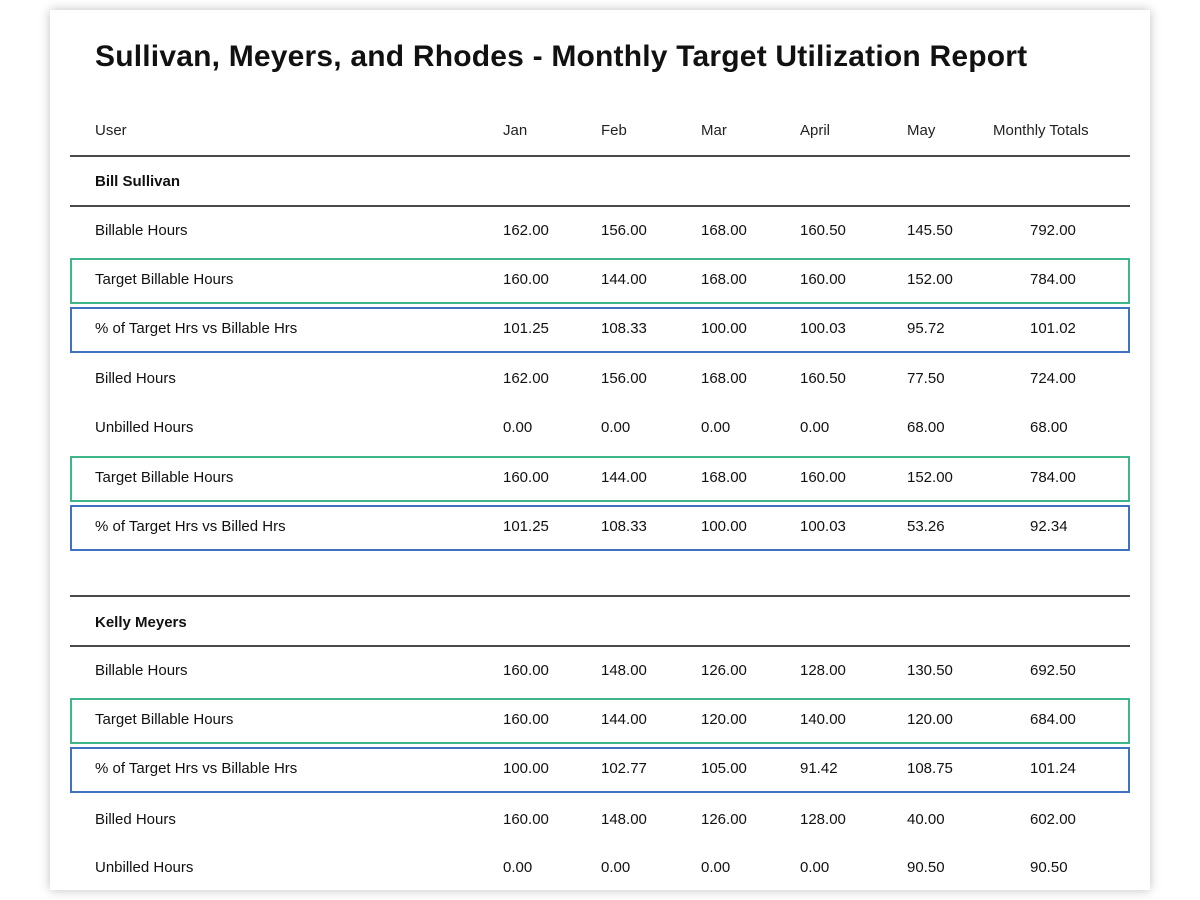 The width and height of the screenshot is (1200, 900). What do you see at coordinates (600, 623) in the screenshot?
I see `user-heading-kelly-meyers: Kelly Meyers` at bounding box center [600, 623].